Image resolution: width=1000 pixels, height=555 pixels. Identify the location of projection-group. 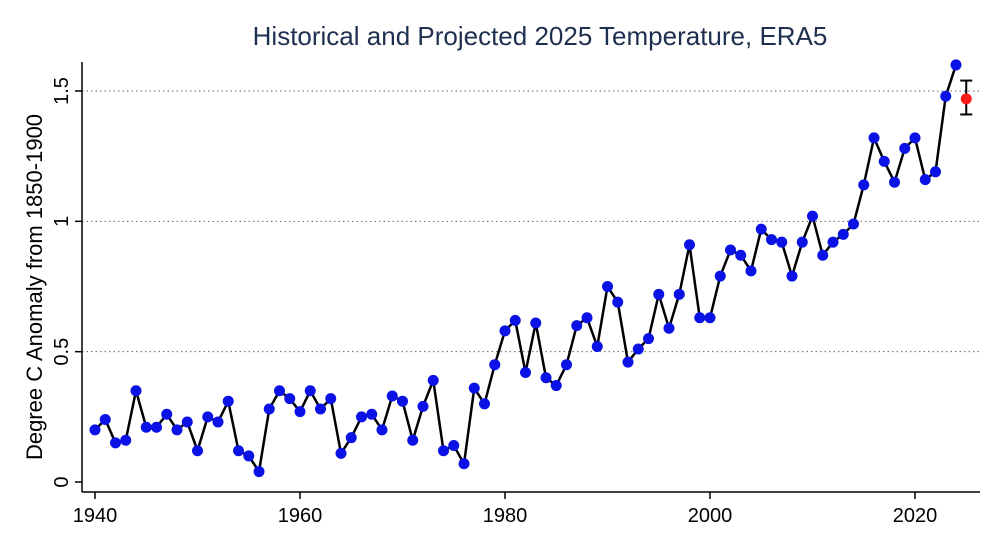
(966, 97).